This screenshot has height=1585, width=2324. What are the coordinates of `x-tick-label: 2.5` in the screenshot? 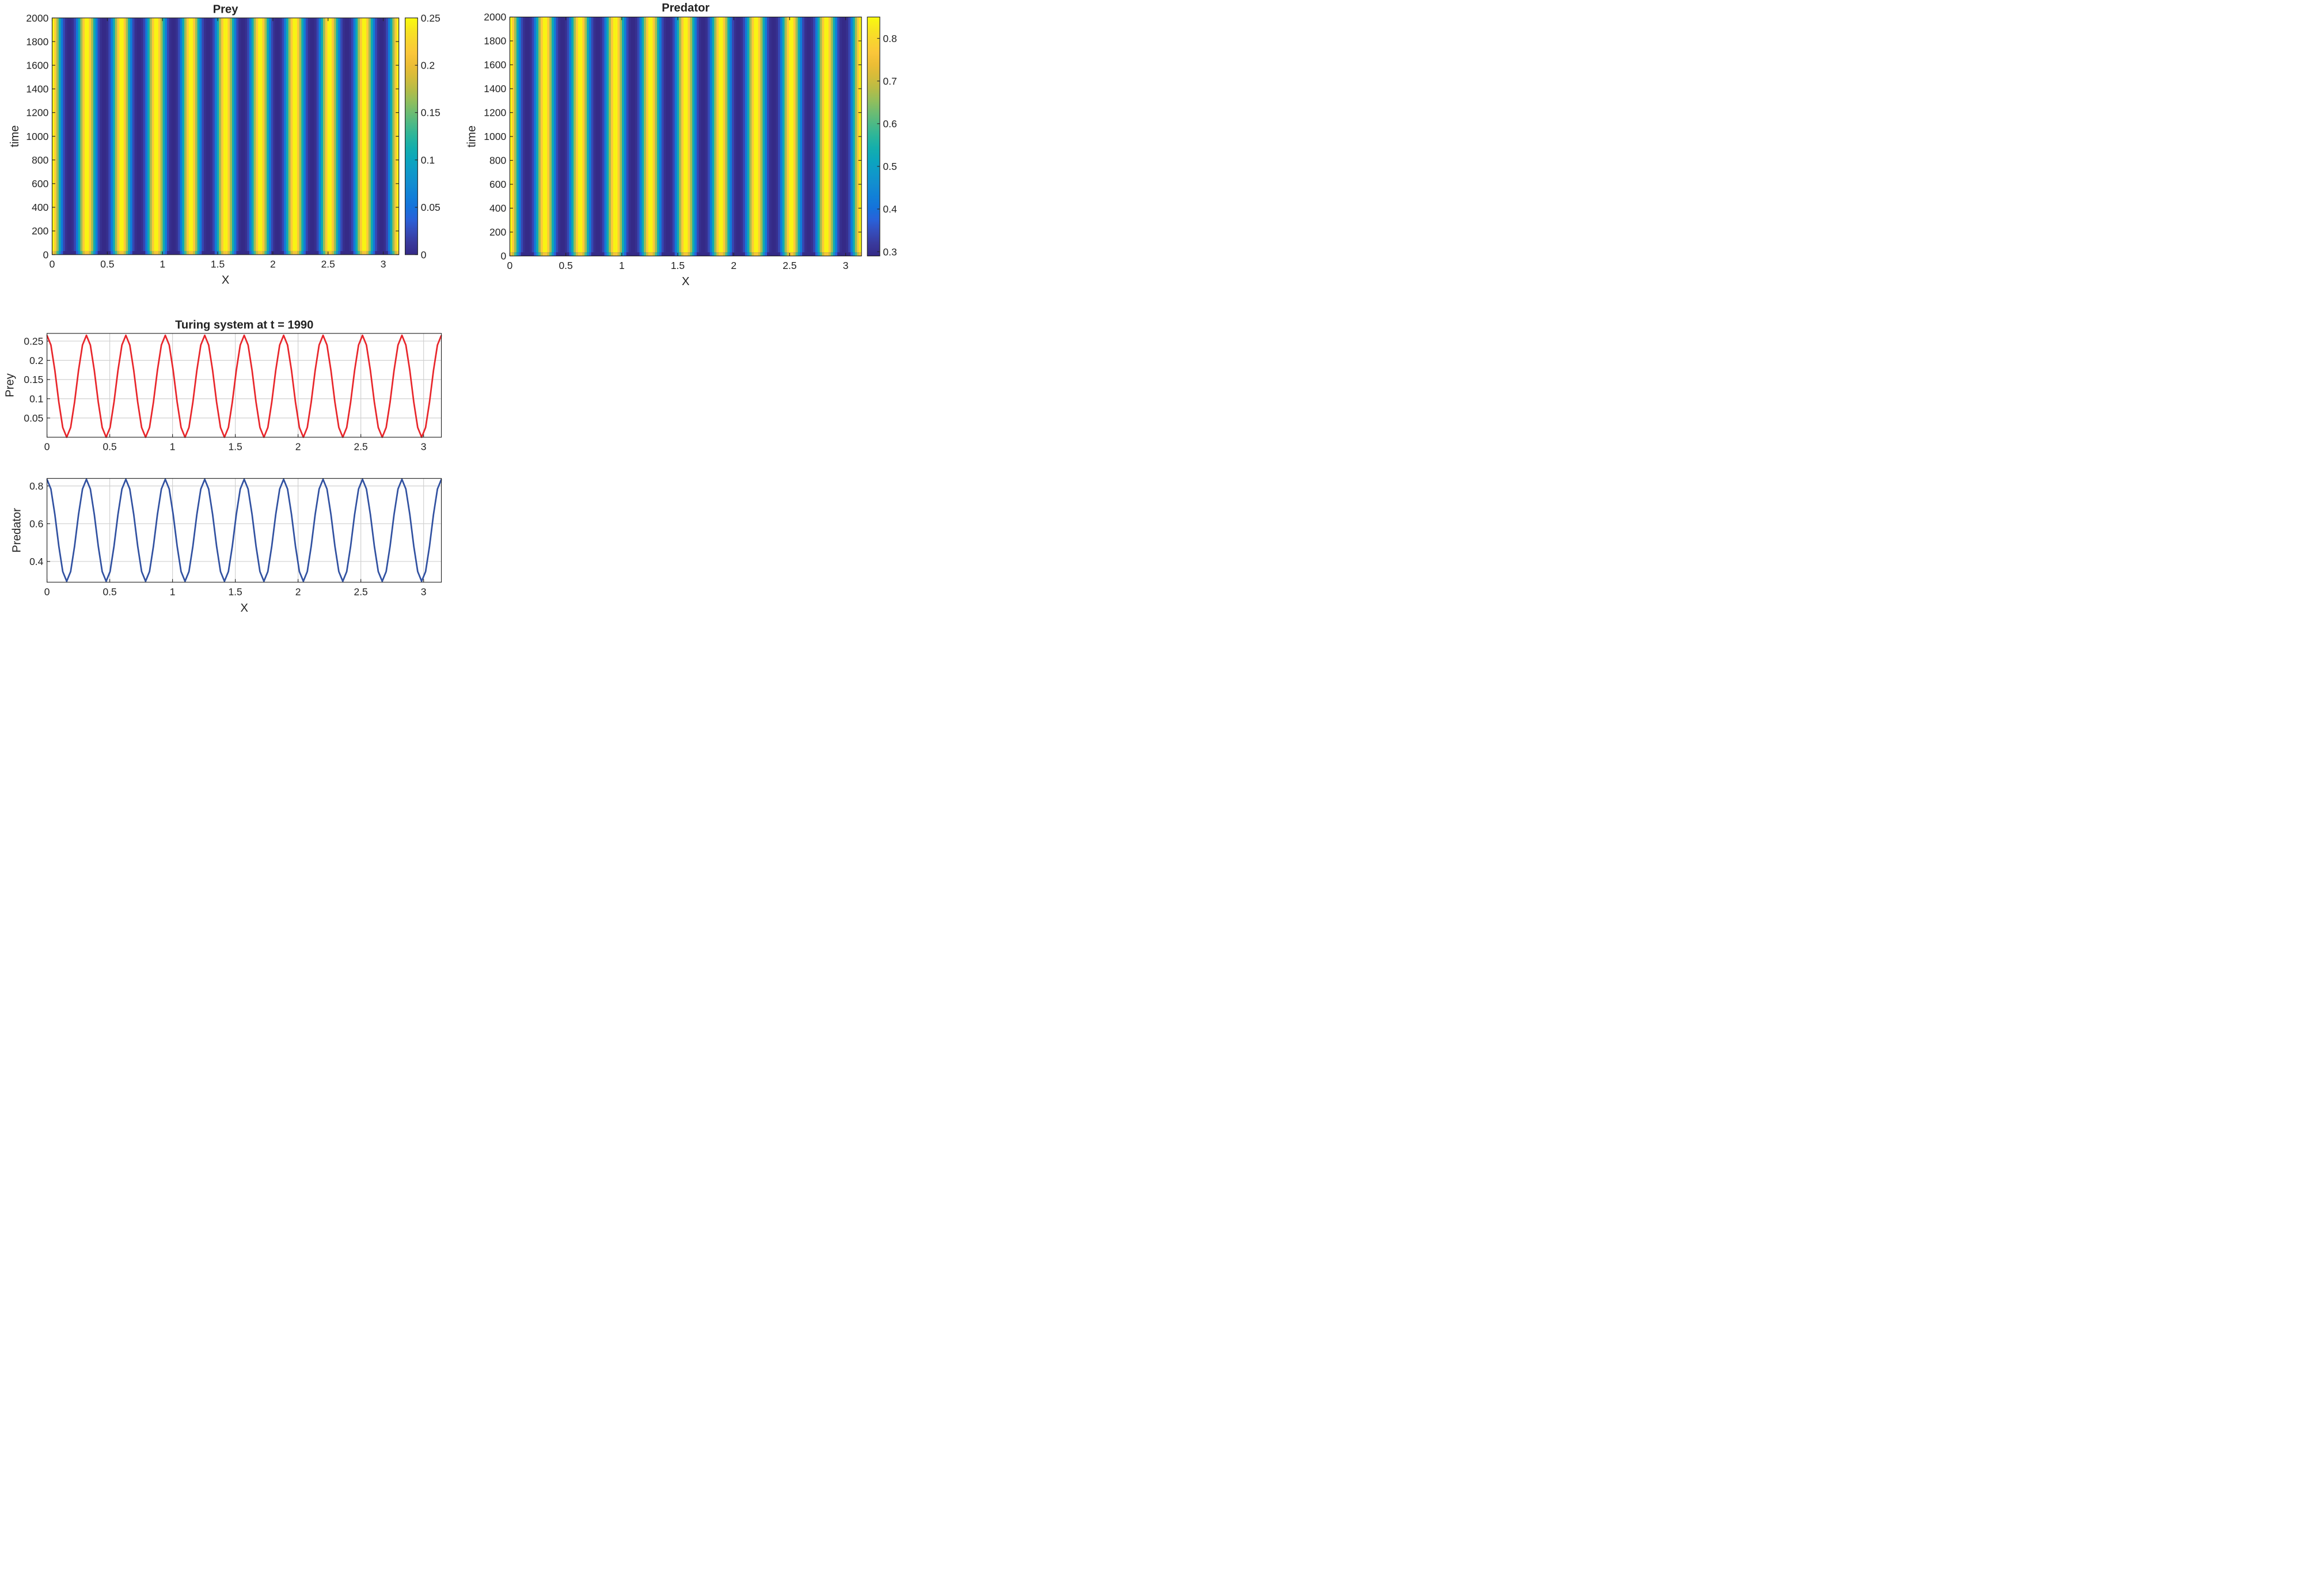 It's located at (360, 591).